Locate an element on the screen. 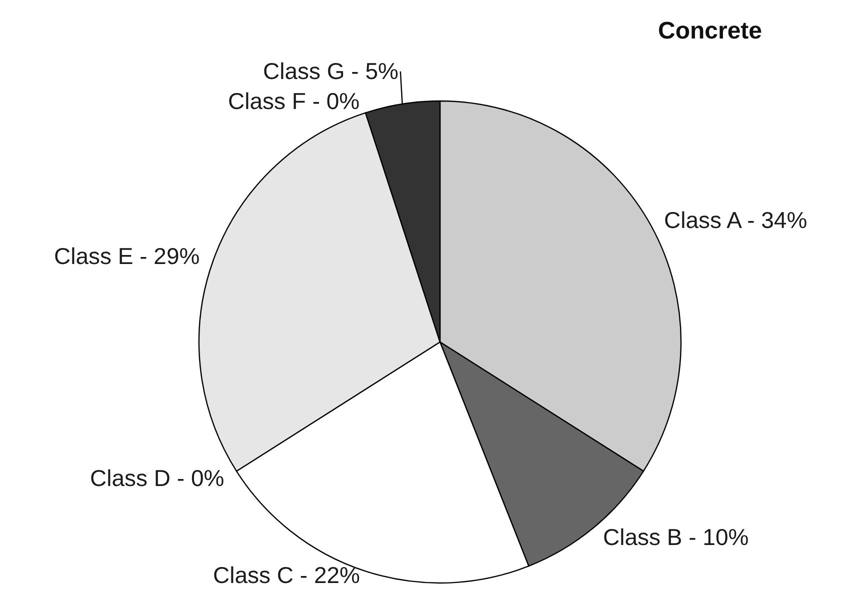 The image size is (844, 590). category-label: Class F - 0% is located at coordinates (294, 101).